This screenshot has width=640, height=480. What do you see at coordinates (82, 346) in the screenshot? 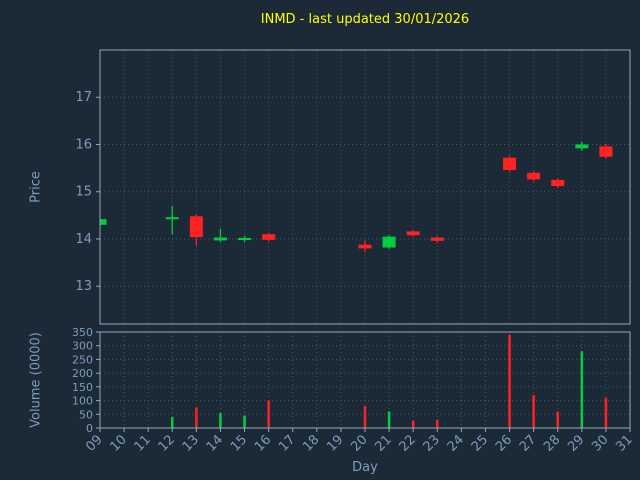
I see `svg-text: 300` at bounding box center [82, 346].